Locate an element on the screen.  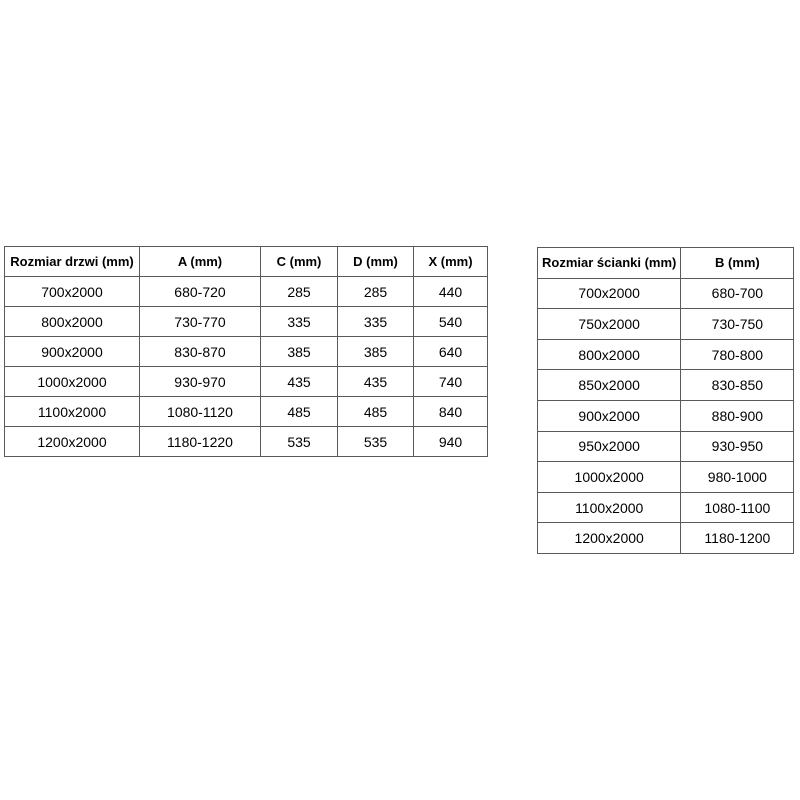
table-row: 850x2000 830-850 is located at coordinates (665, 385).